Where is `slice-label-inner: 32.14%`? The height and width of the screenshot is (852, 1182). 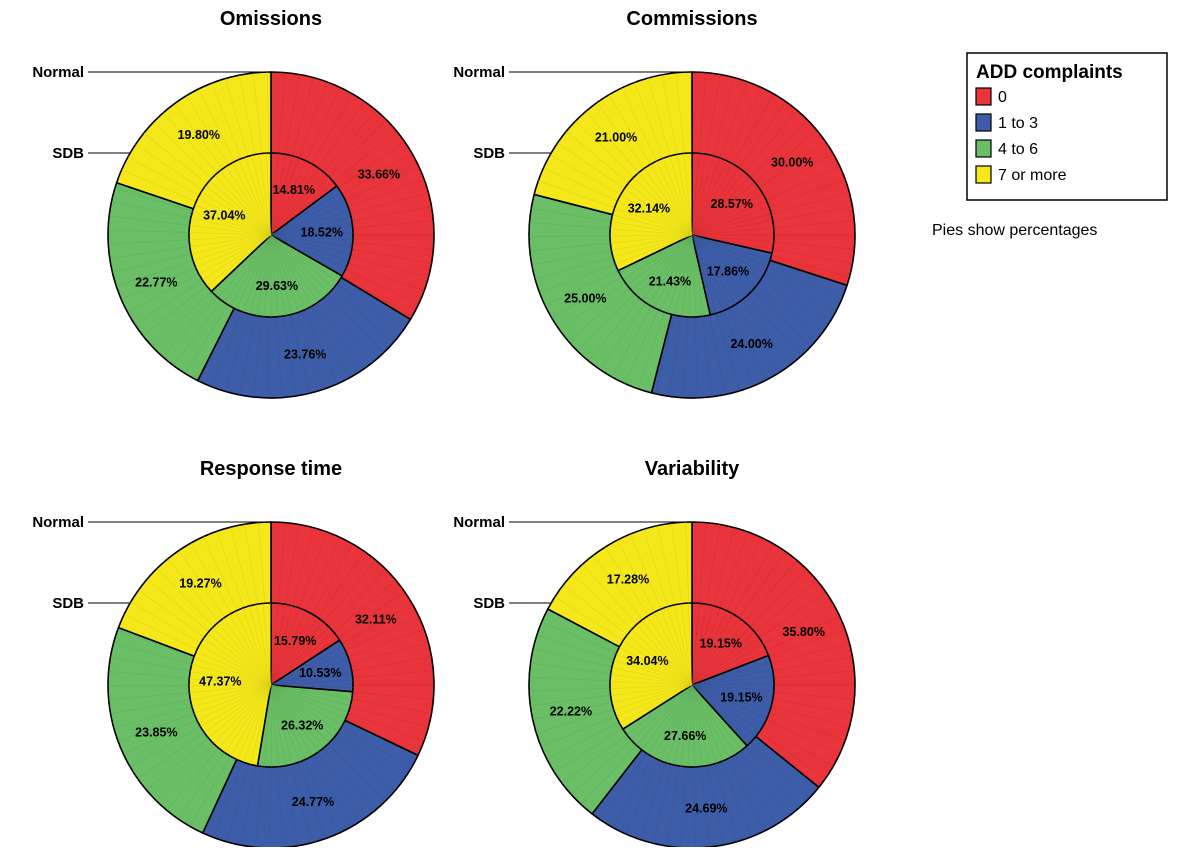 slice-label-inner: 32.14% is located at coordinates (649, 208).